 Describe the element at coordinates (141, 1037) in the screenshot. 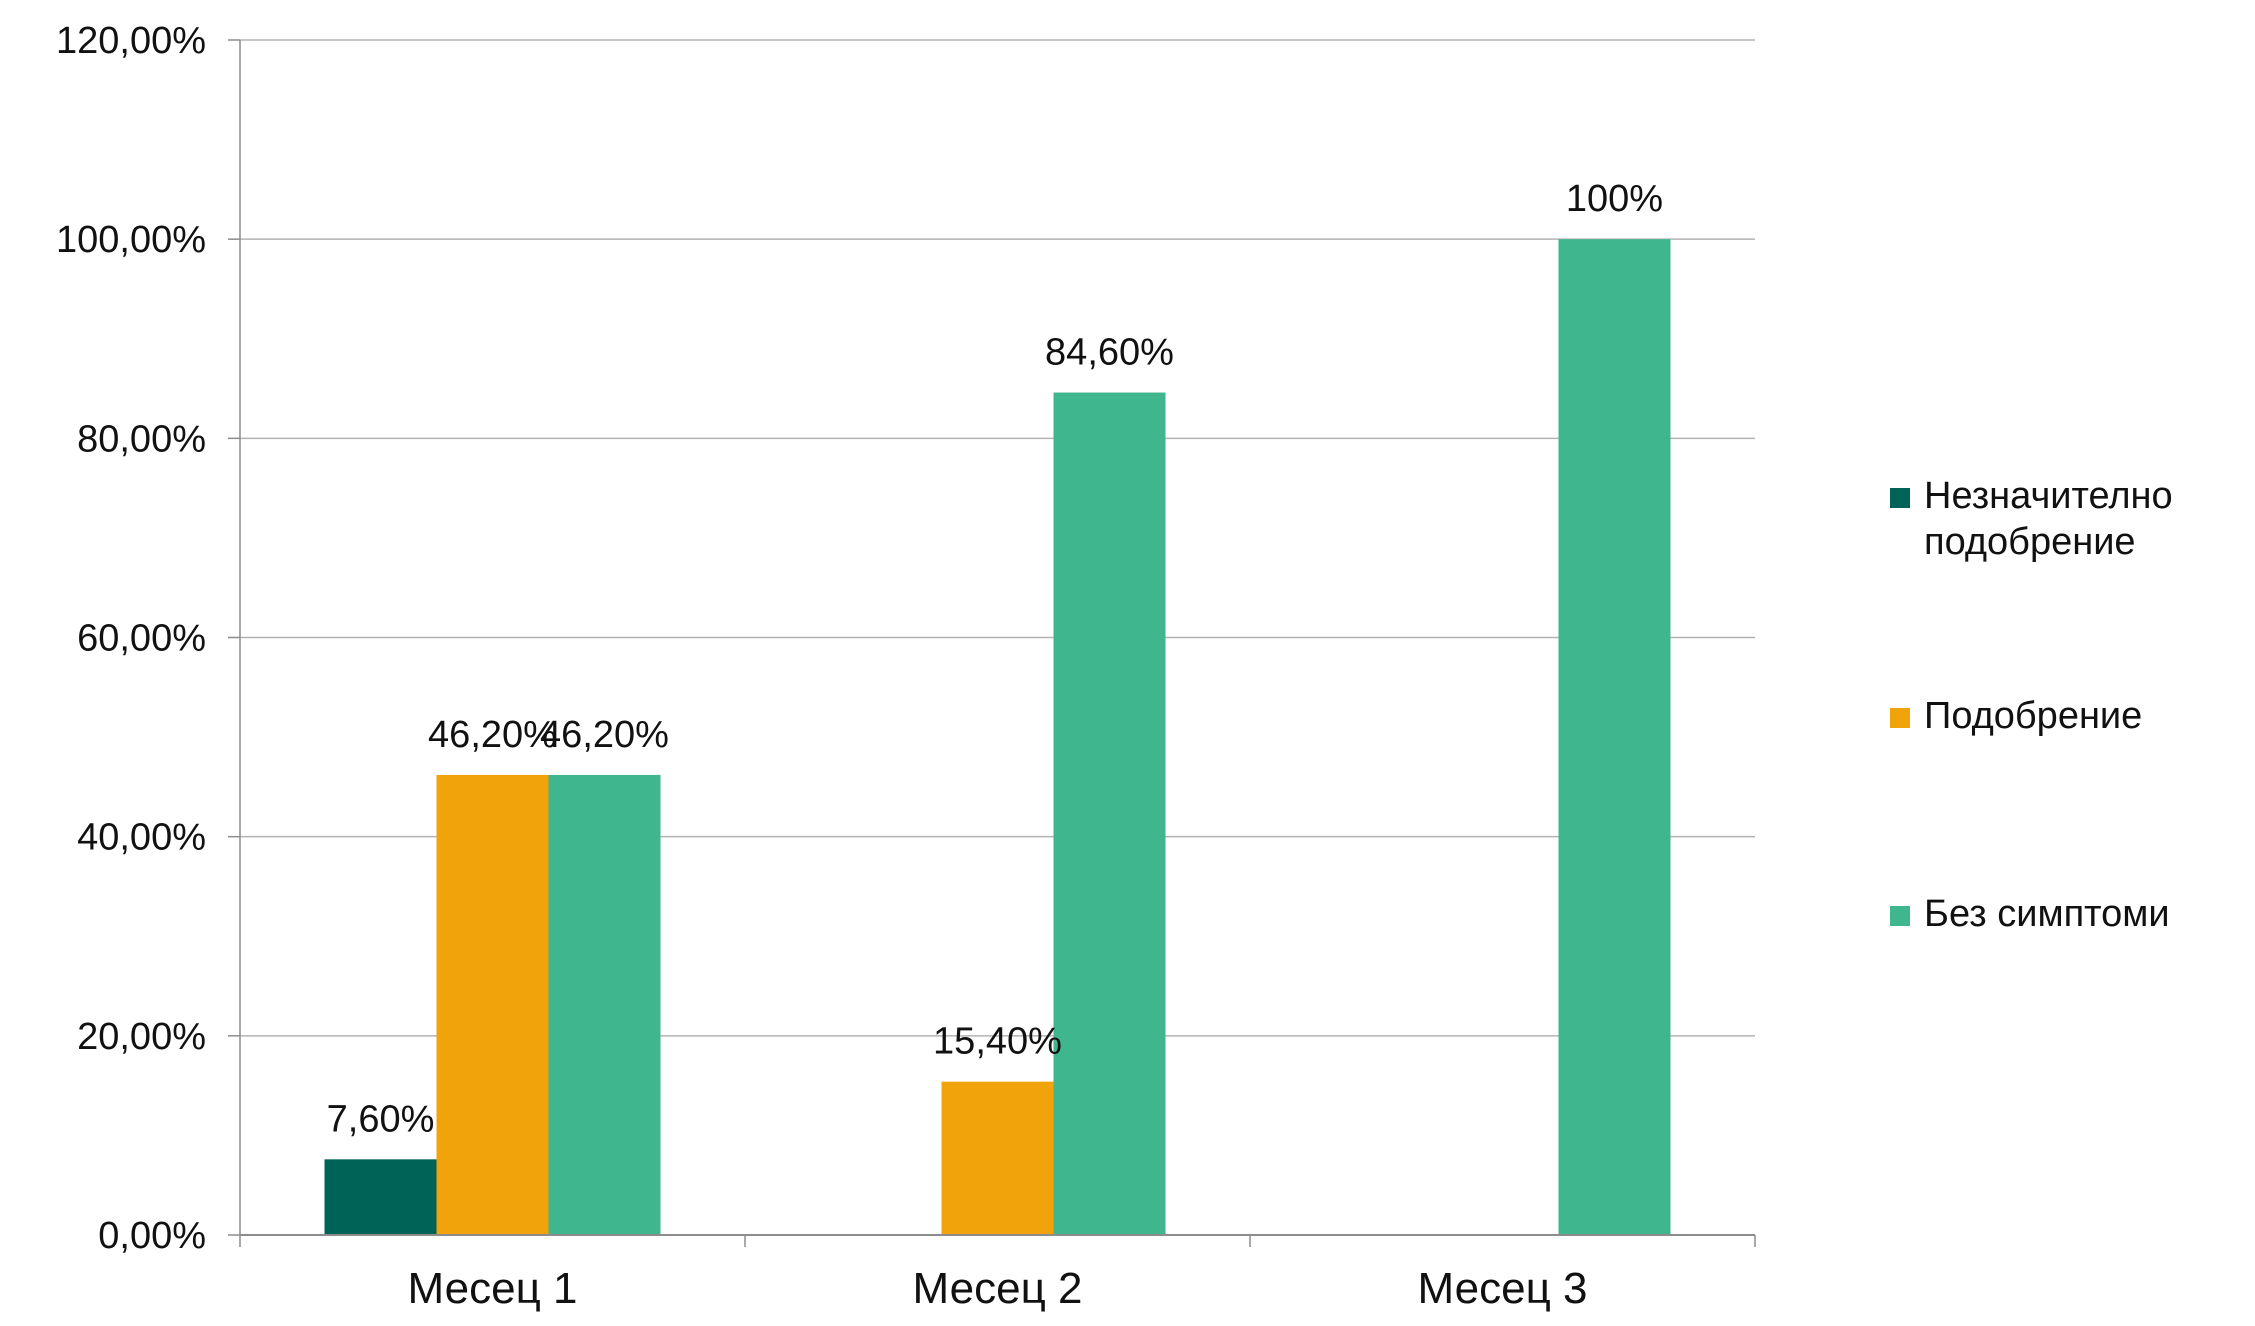

I see `y-tick-label: 20,00%` at that location.